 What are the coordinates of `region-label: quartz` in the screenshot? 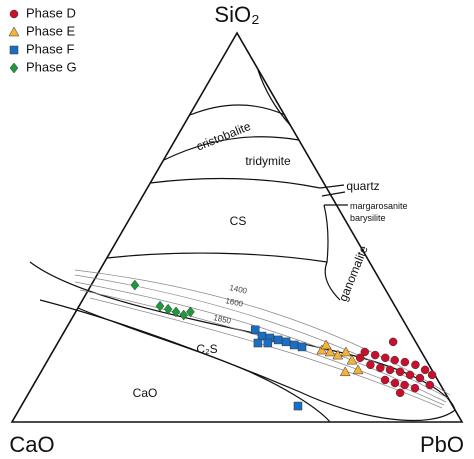 It's located at (362, 186).